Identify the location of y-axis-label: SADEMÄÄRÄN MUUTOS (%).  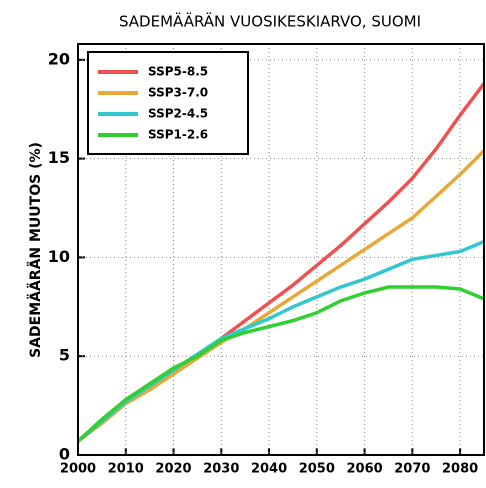
(35, 250).